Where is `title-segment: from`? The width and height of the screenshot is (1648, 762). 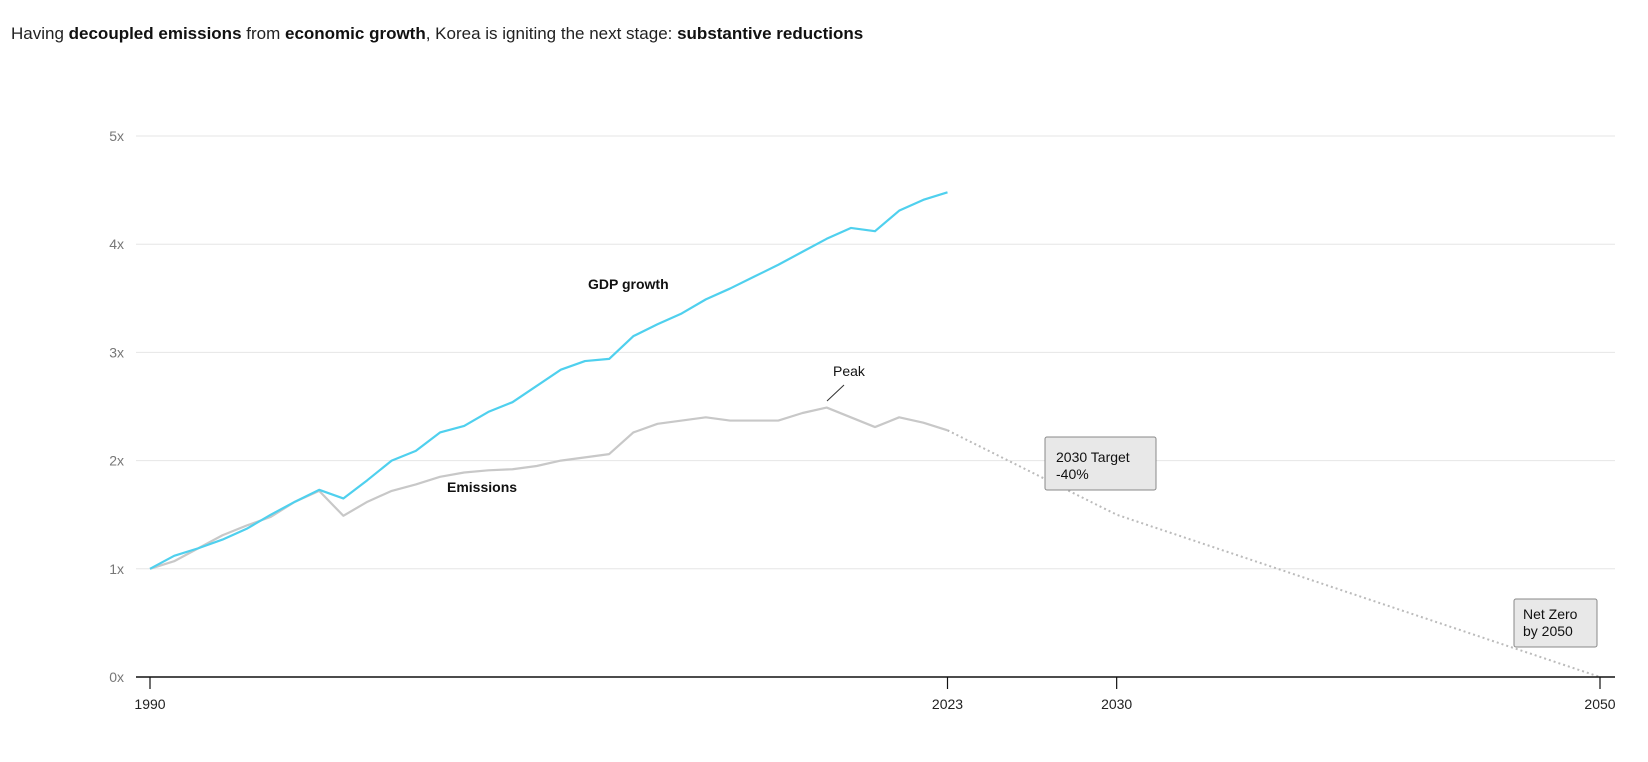 title-segment: from is located at coordinates (263, 33).